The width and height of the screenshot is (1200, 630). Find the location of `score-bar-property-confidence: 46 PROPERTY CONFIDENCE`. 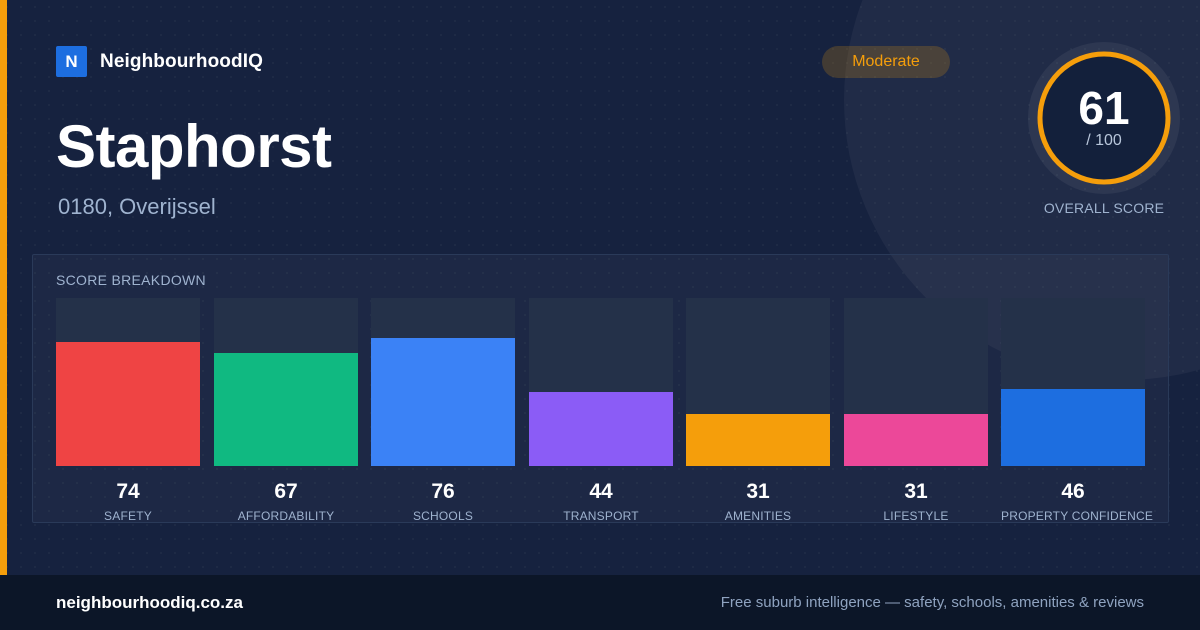

score-bar-property-confidence: 46 PROPERTY CONFIDENCE is located at coordinates (1077, 410).